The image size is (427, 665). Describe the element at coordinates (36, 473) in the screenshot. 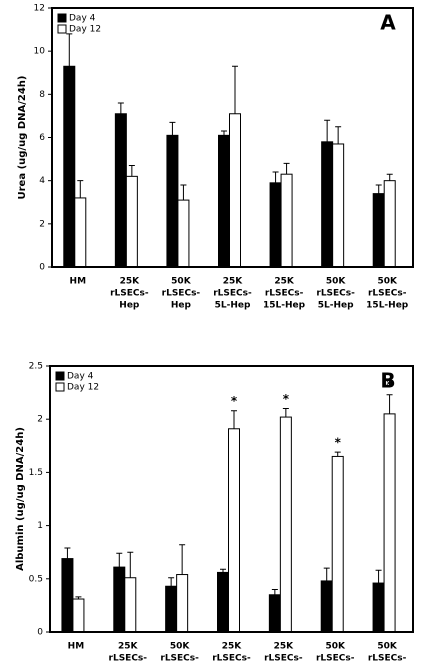

I see `y-tick-label: 1.5` at that location.